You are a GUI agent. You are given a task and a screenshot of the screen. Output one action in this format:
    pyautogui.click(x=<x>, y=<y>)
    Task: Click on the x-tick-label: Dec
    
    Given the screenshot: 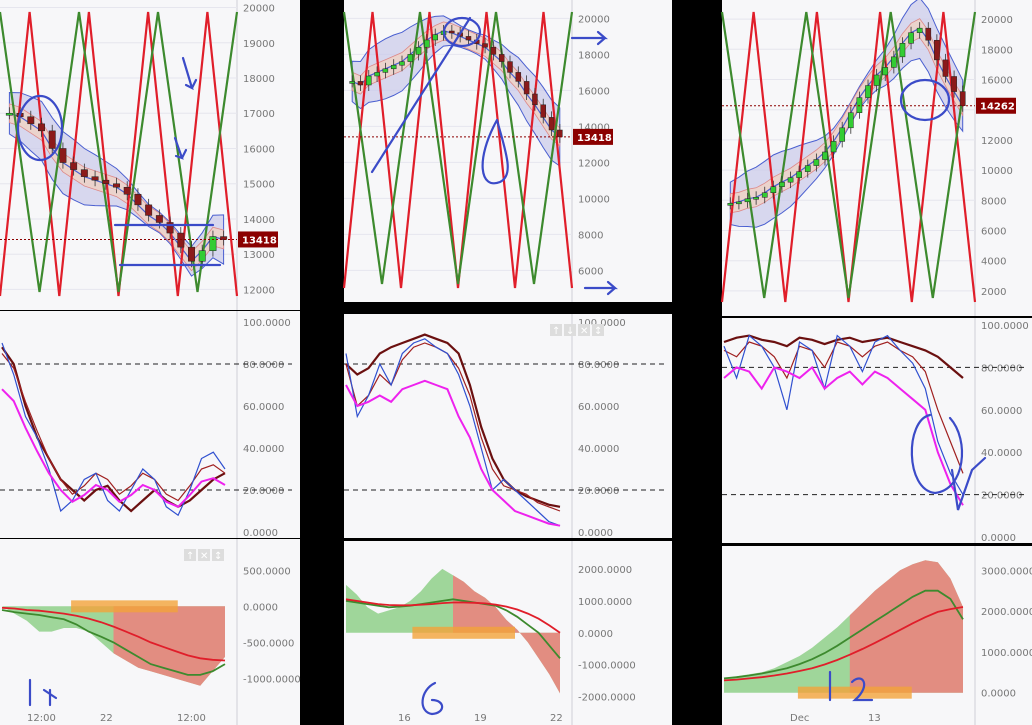 What is the action you would take?
    pyautogui.click(x=799, y=718)
    